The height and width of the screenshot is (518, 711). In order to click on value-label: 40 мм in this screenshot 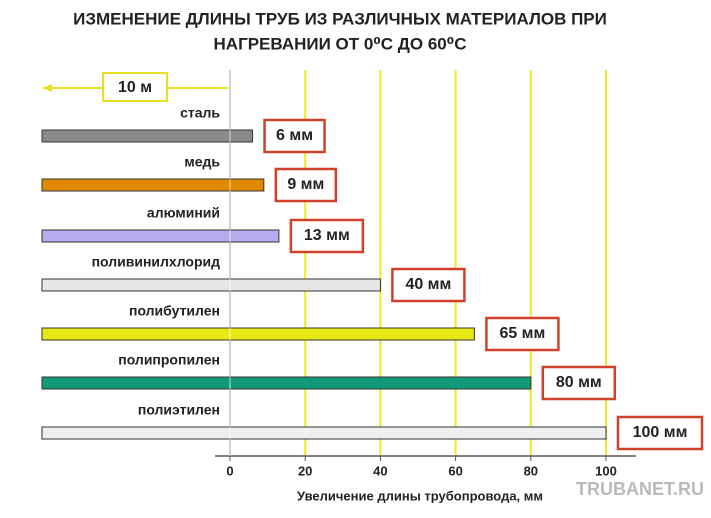, I will do `click(428, 284)`.